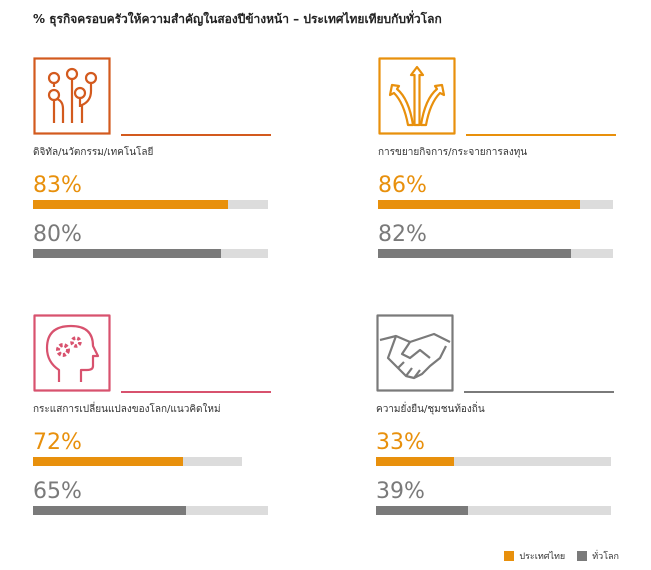  I want to click on legend-item-thailand: ประเทศไทย, so click(534, 556).